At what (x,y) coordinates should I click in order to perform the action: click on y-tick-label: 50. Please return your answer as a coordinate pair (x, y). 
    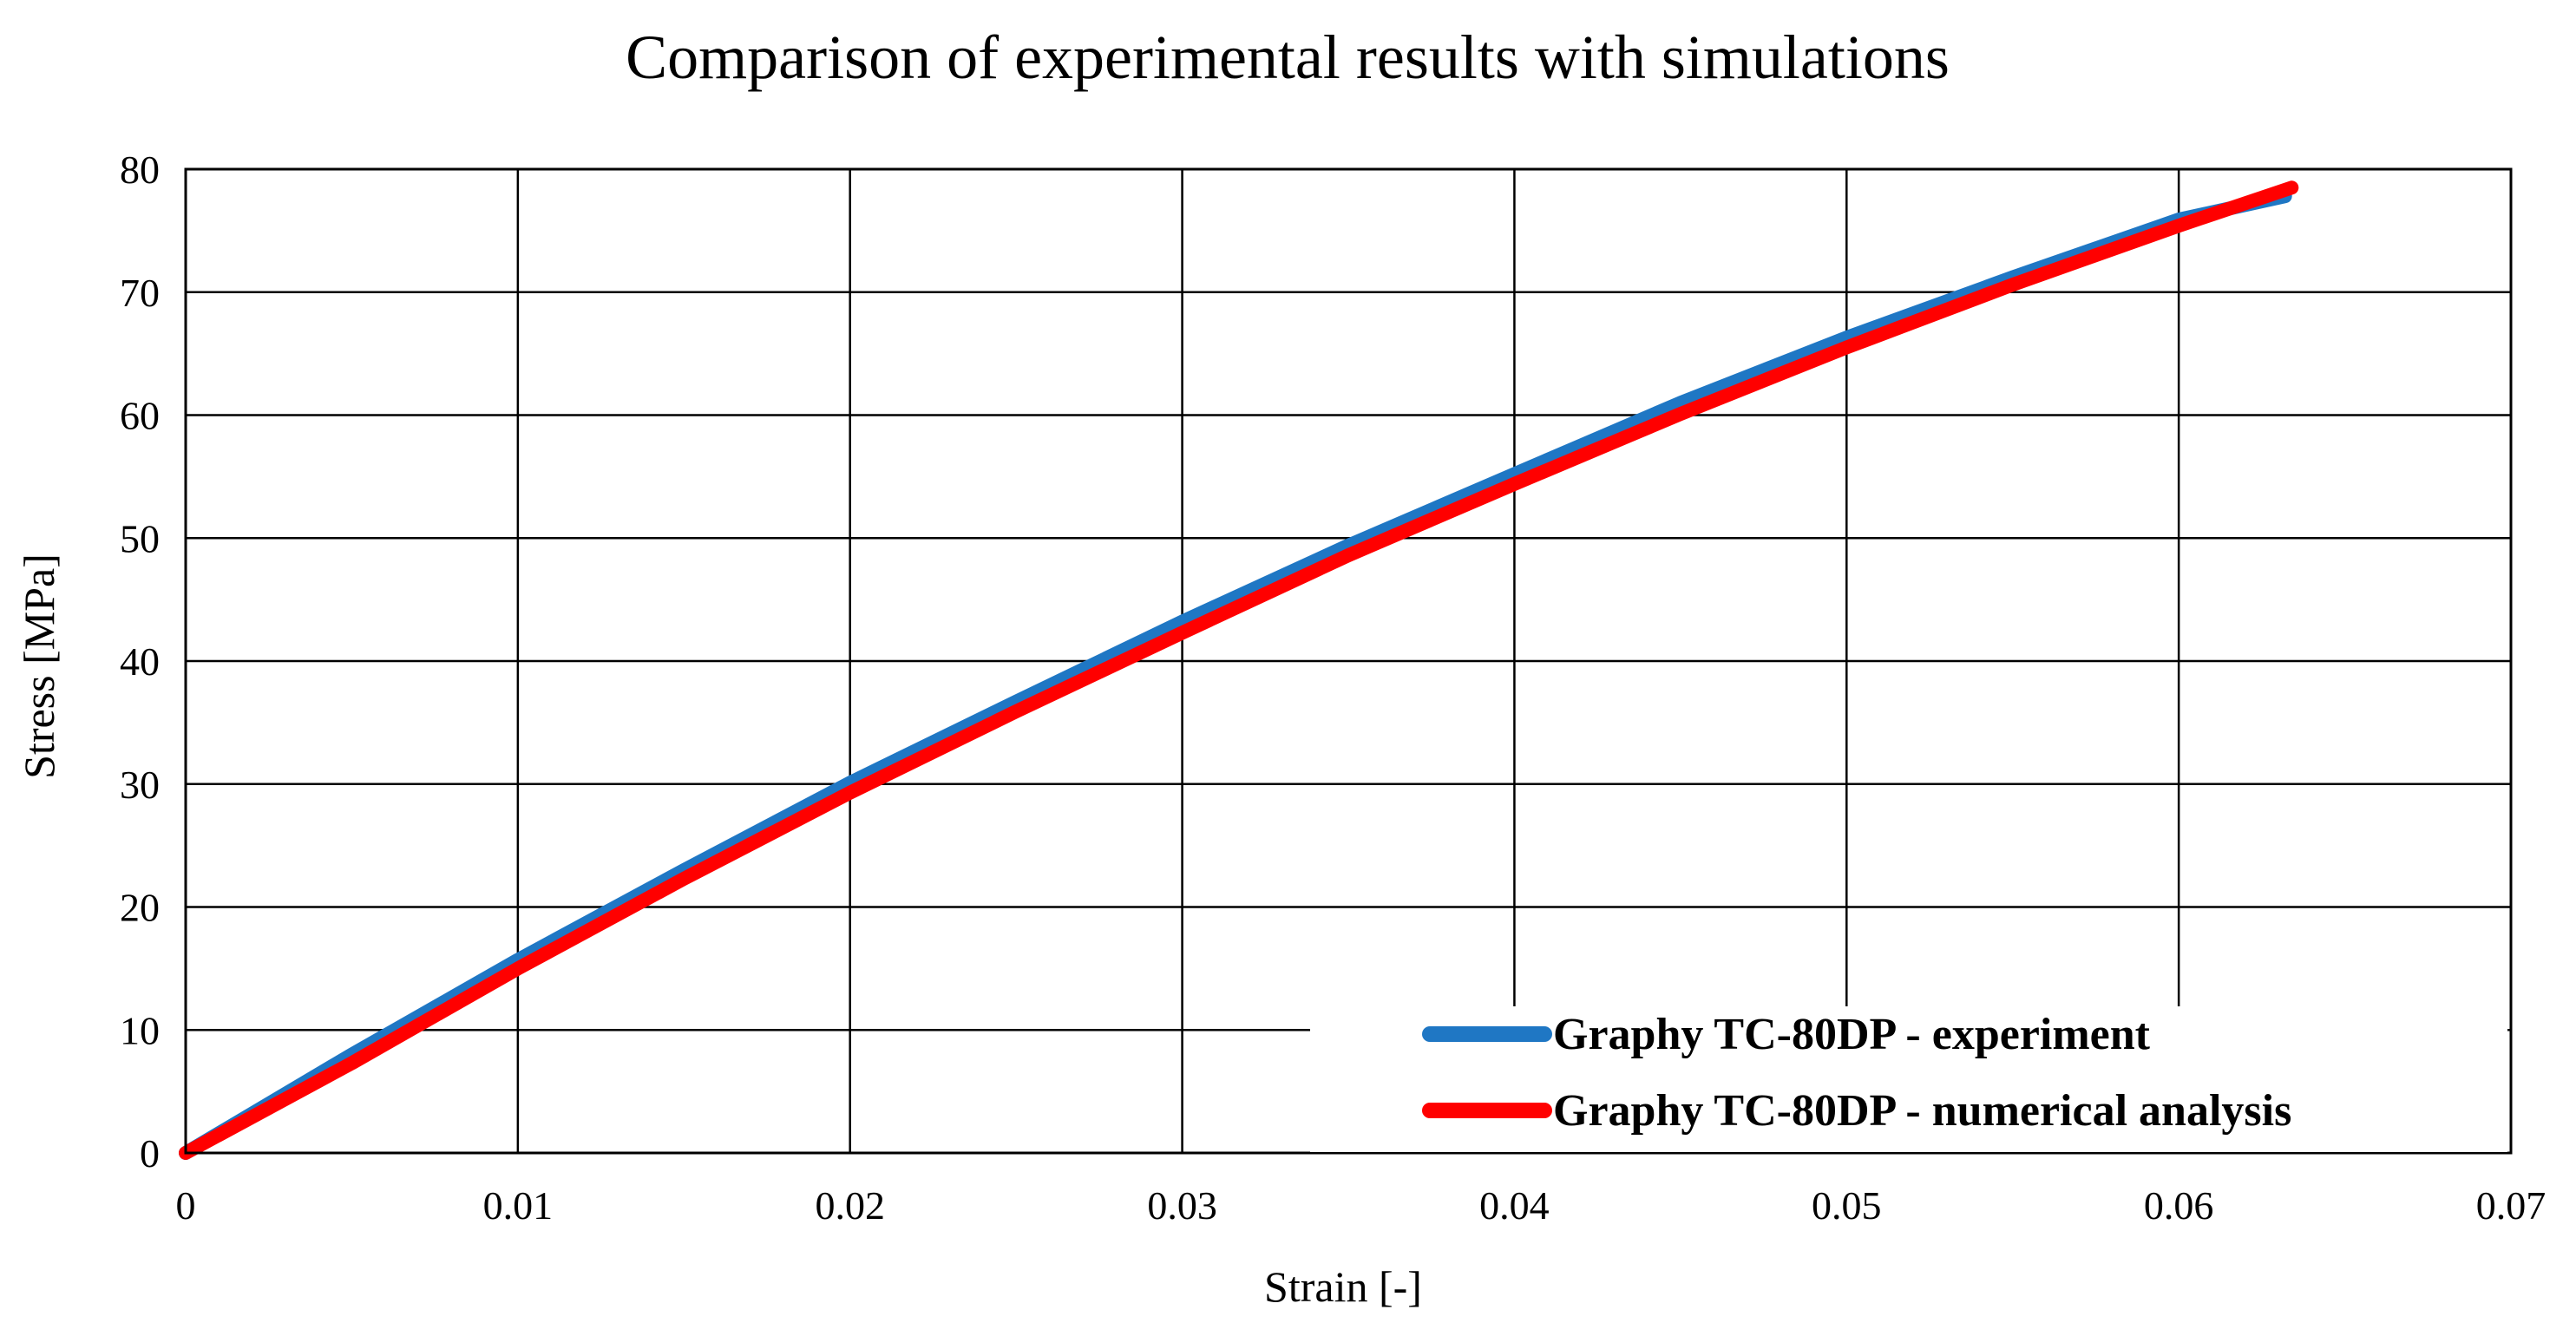
    Looking at the image, I should click on (140, 538).